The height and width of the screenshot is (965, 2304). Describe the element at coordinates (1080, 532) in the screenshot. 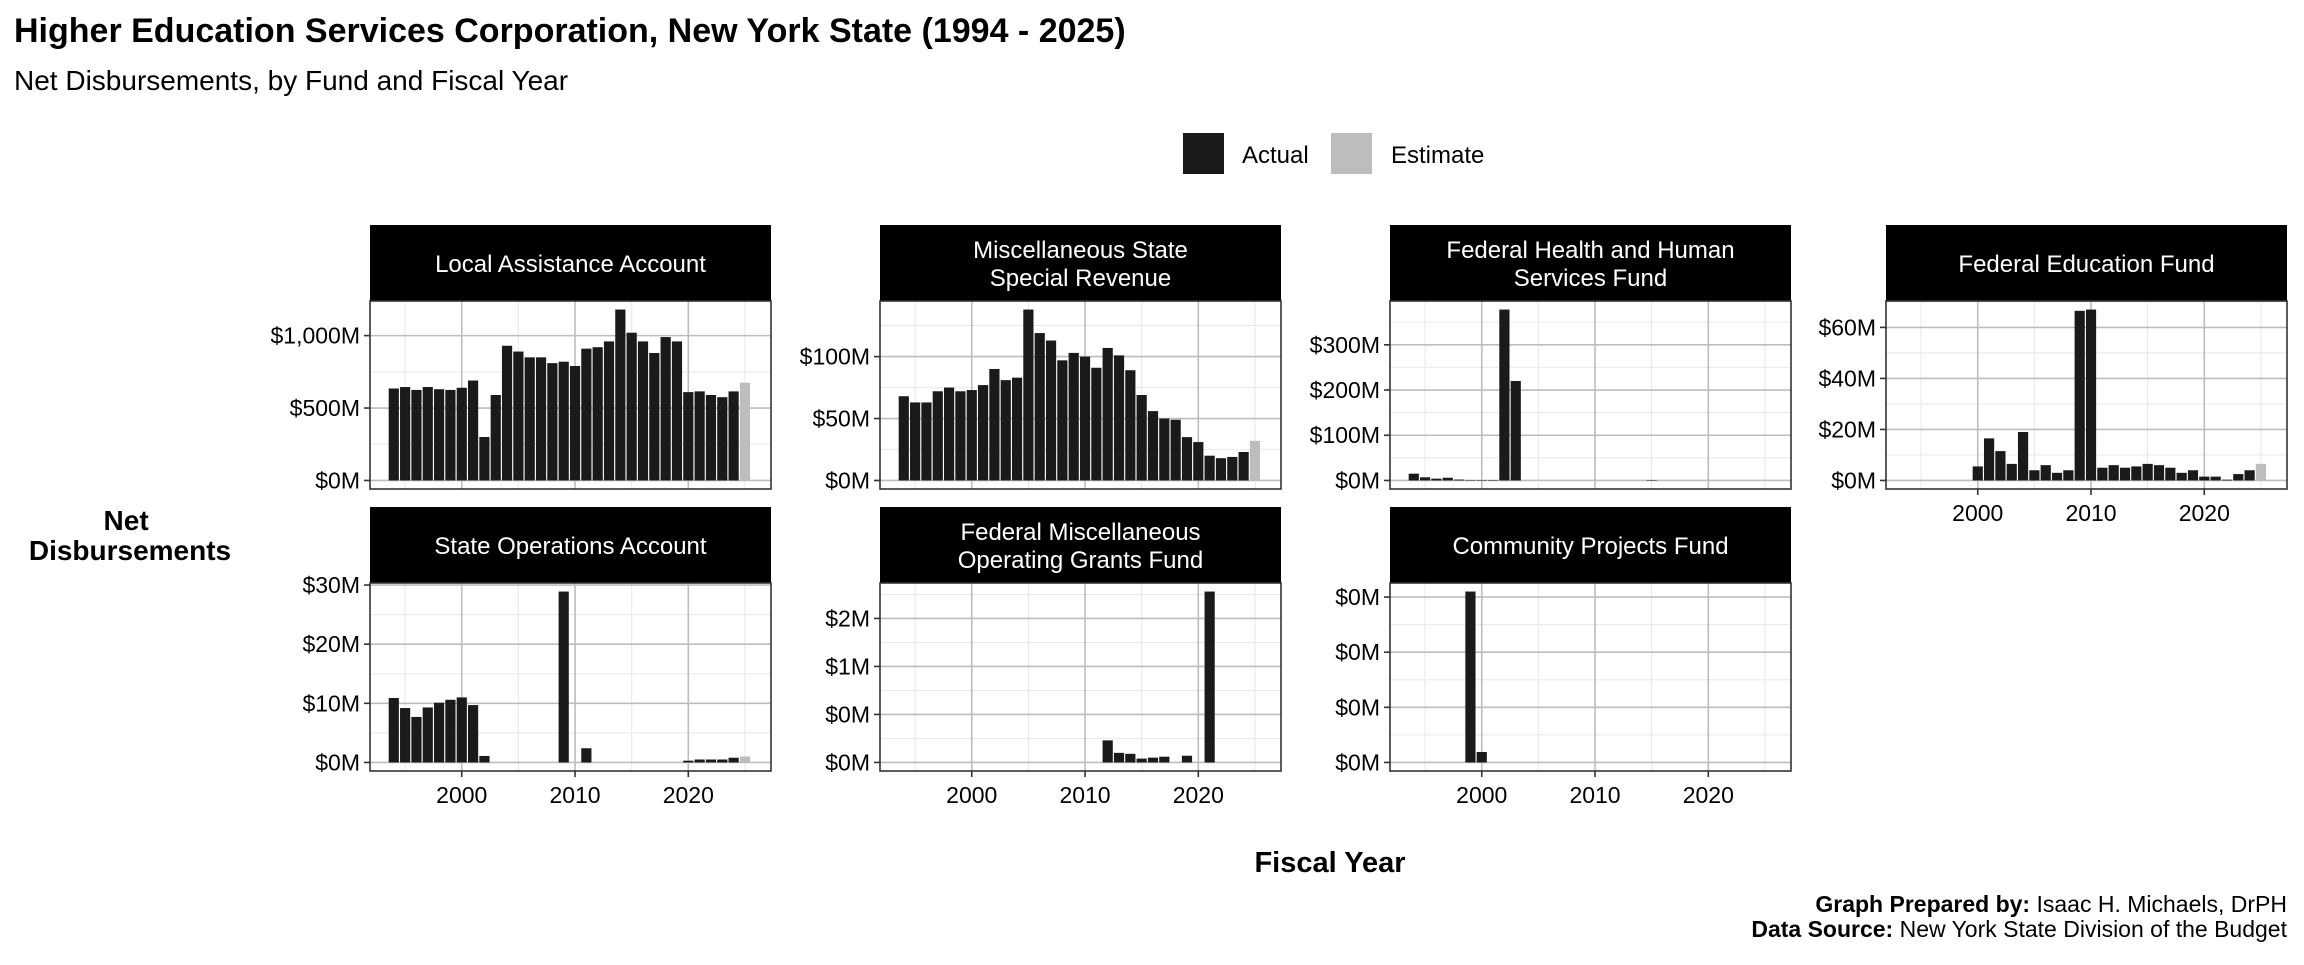

I see `facet-strip-label: Federal Miscellaneous` at that location.